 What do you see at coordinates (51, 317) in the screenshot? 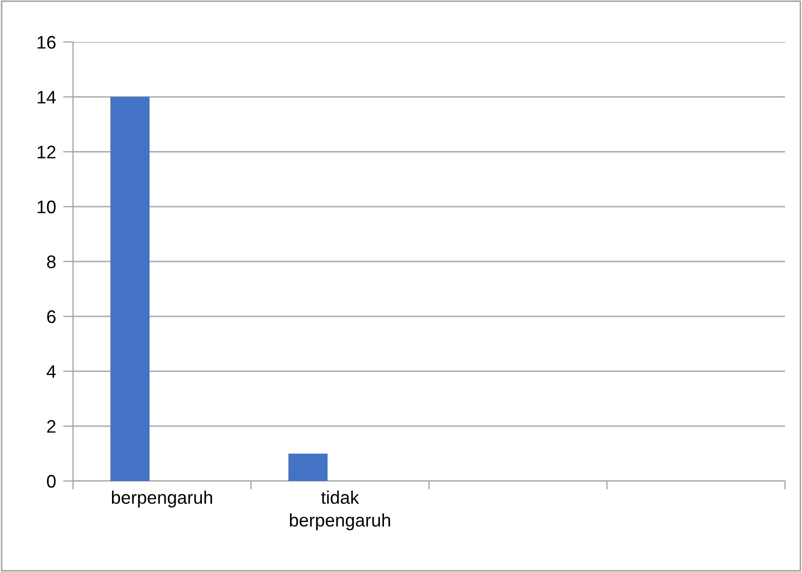
I see `y-tick-label: 6` at bounding box center [51, 317].